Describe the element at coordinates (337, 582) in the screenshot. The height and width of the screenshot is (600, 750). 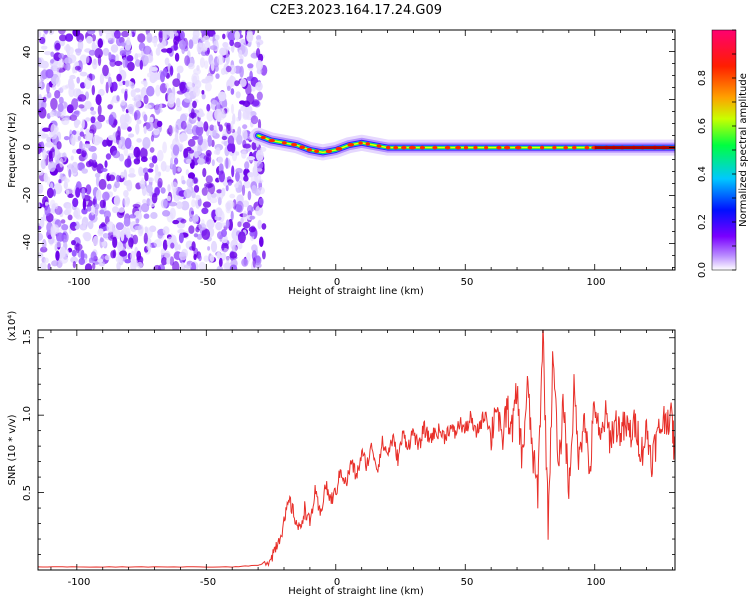
I see `bottom-xtick-label: 0` at that location.